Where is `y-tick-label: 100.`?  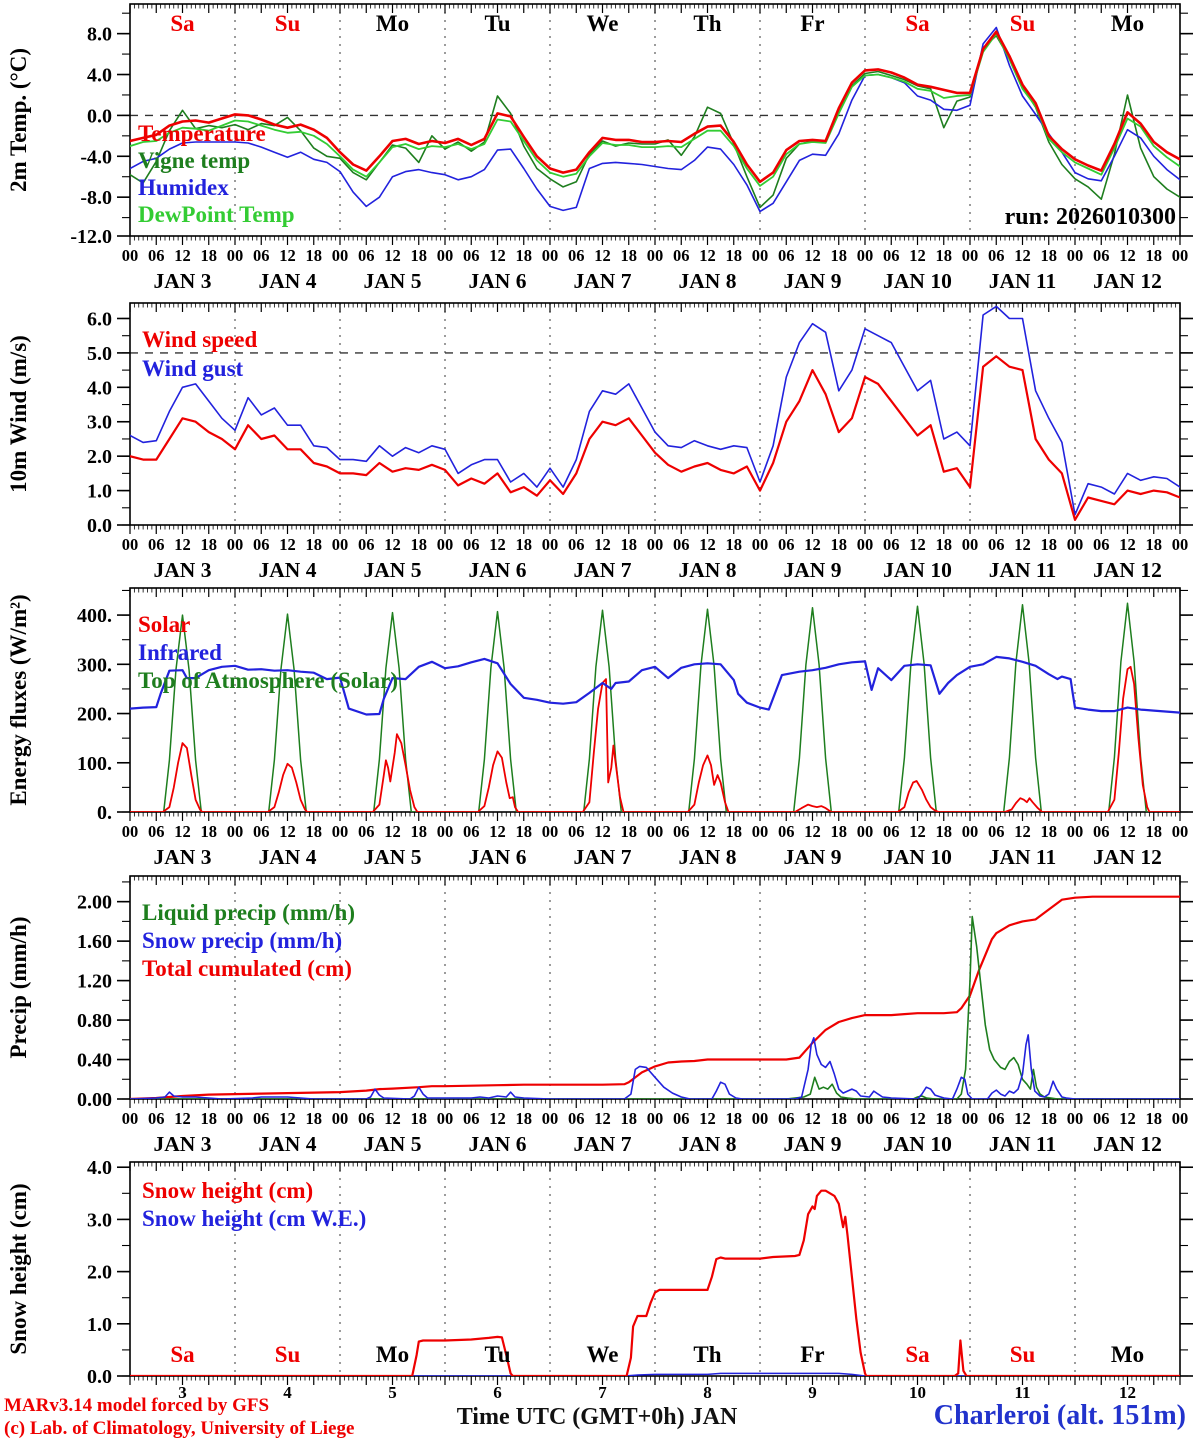
y-tick-label: 100. is located at coordinates (94, 764).